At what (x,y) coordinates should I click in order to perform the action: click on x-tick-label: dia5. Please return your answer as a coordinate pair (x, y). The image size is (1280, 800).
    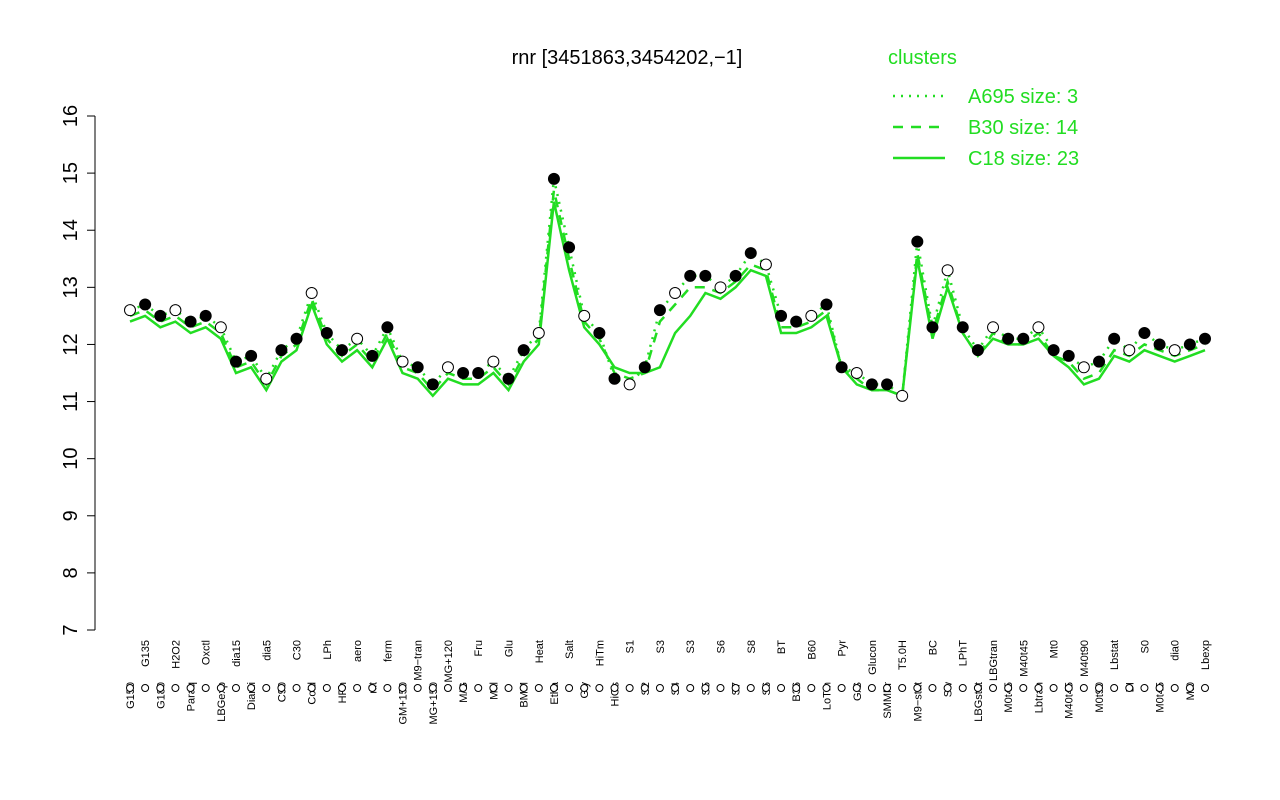
    Looking at the image, I should click on (267, 650).